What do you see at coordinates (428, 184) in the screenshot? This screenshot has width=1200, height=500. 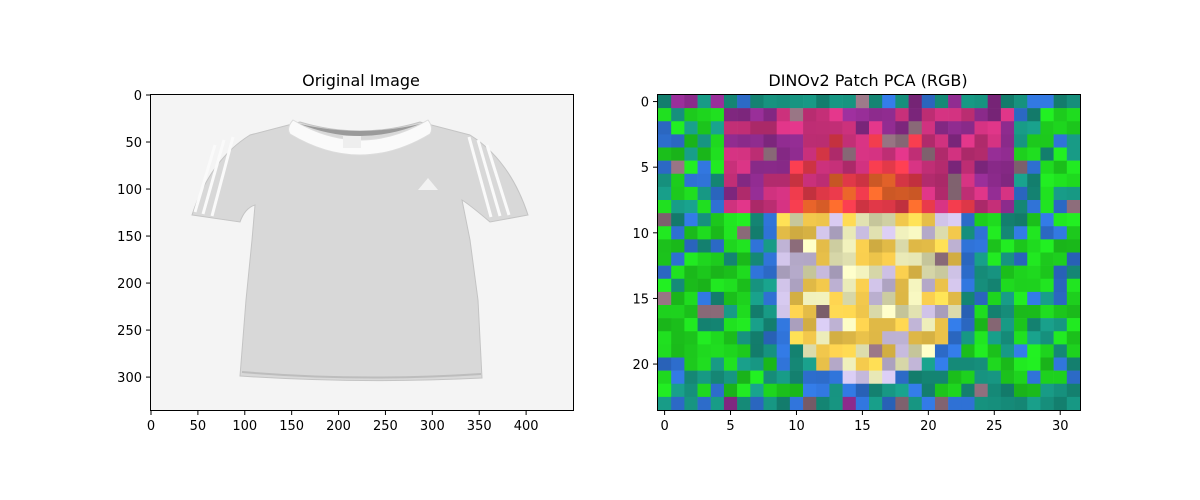 I see `logo-mark` at bounding box center [428, 184].